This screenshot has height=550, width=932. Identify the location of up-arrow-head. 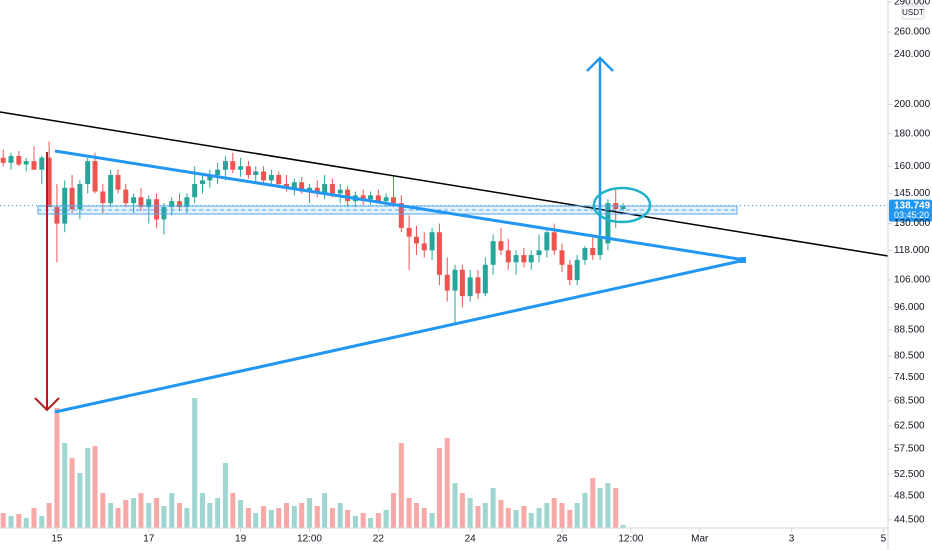
(600, 64).